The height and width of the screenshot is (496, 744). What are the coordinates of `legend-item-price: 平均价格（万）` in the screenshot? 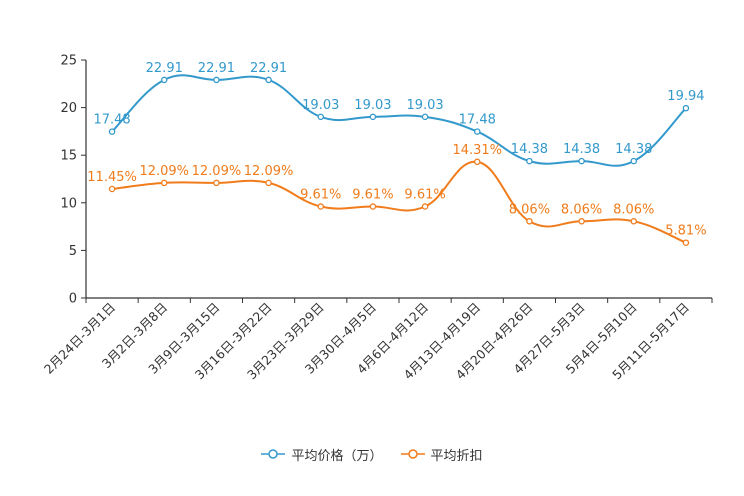 It's located at (322, 454).